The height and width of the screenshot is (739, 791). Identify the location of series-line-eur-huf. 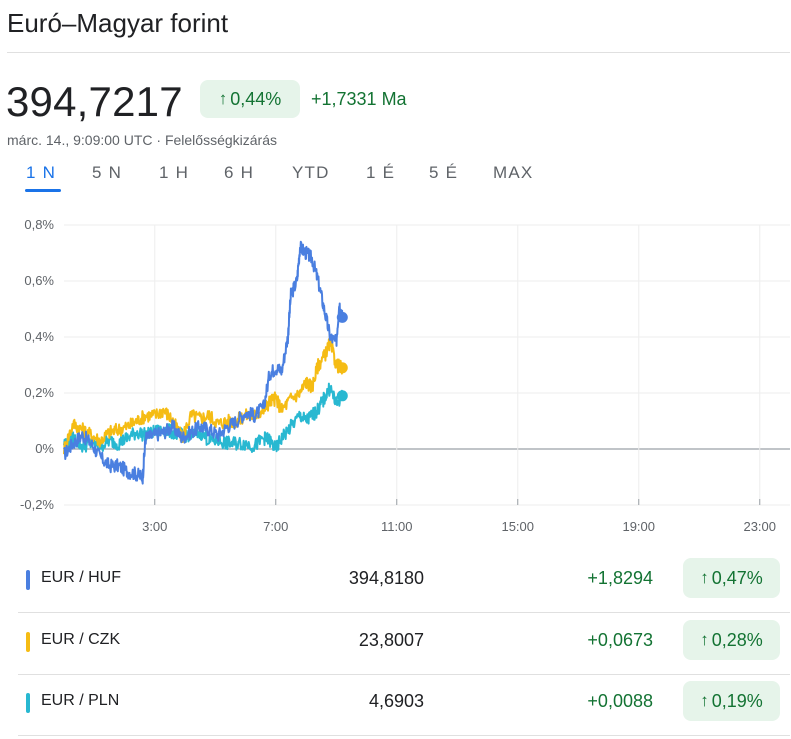
(203, 362).